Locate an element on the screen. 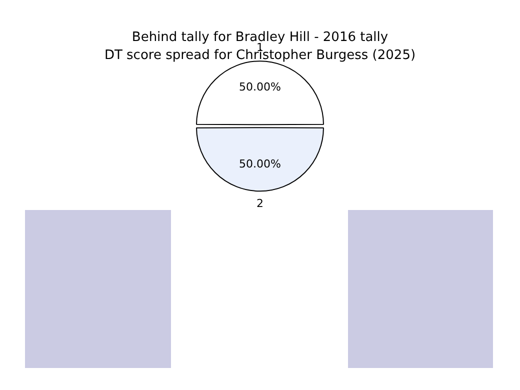 Image resolution: width=520 pixels, height=390 pixels. slice-label: 2 is located at coordinates (260, 203).